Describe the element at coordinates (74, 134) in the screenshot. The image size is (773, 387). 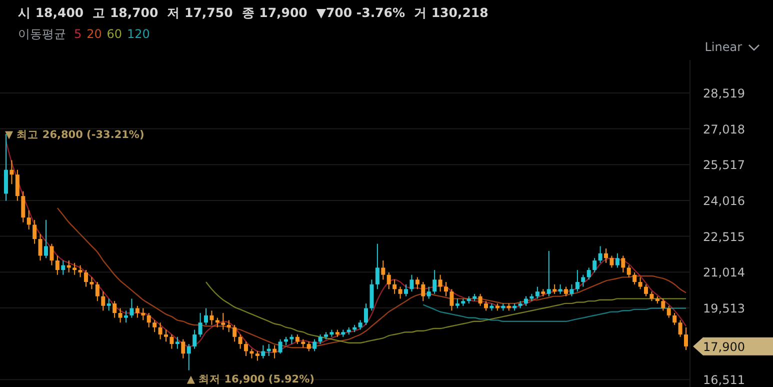
I see `annotation: ▼ 최고 26,800 (-33.21%)` at that location.